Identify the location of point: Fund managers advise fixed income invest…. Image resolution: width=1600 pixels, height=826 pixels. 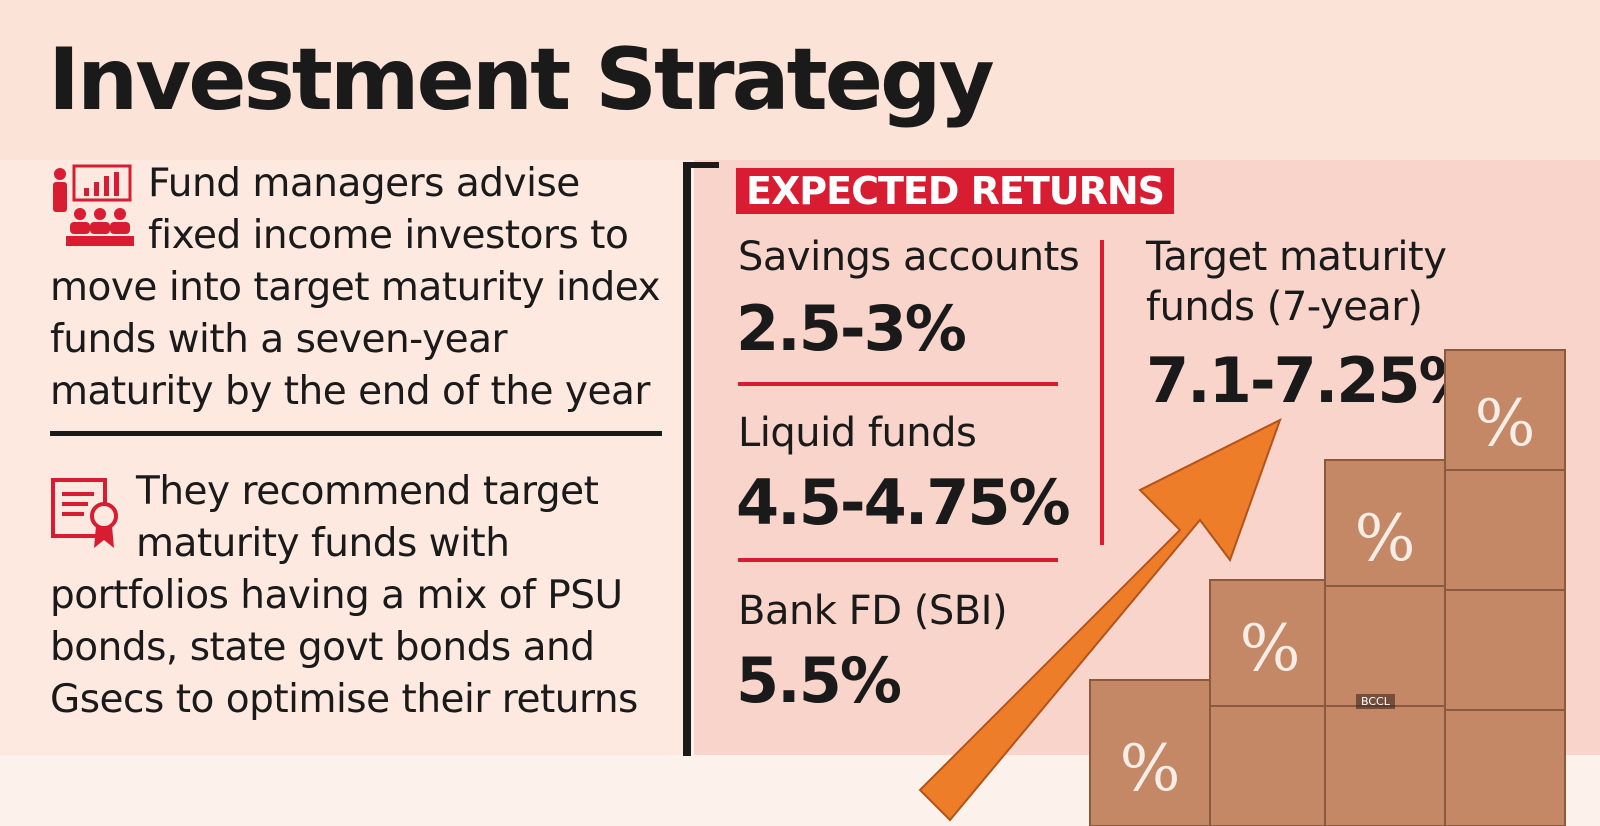
(360, 288).